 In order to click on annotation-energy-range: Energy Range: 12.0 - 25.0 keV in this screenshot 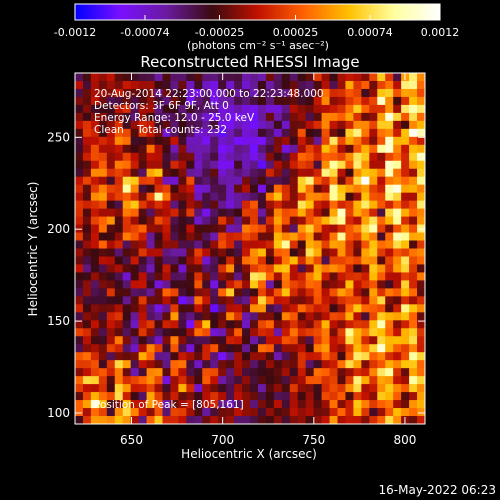, I will do `click(174, 118)`.